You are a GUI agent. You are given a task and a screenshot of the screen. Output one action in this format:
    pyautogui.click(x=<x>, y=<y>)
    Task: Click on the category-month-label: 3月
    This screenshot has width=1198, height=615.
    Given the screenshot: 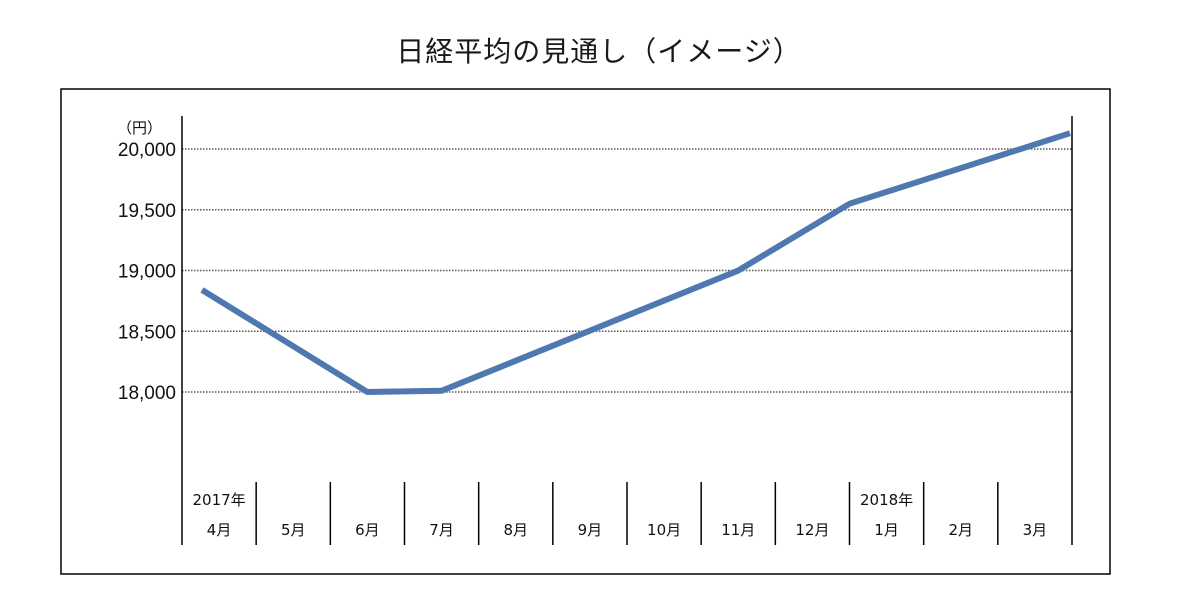 What is the action you would take?
    pyautogui.click(x=1035, y=530)
    